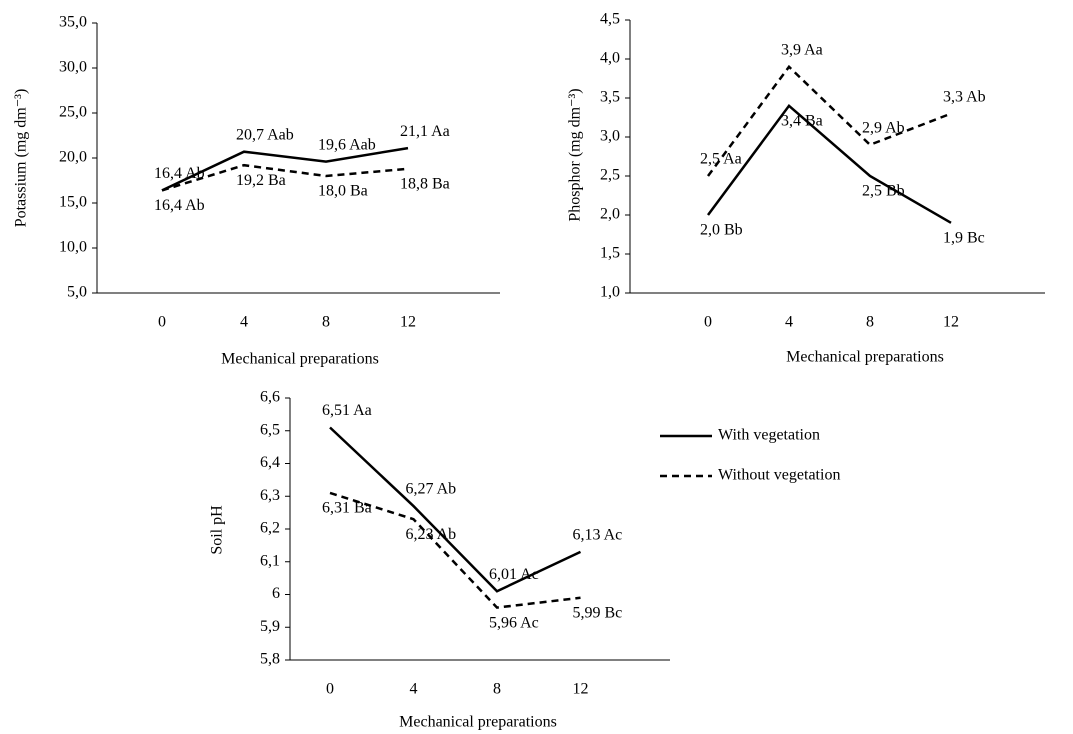  What do you see at coordinates (73, 67) in the screenshot?
I see `y-tick-label: 30,0` at bounding box center [73, 67].